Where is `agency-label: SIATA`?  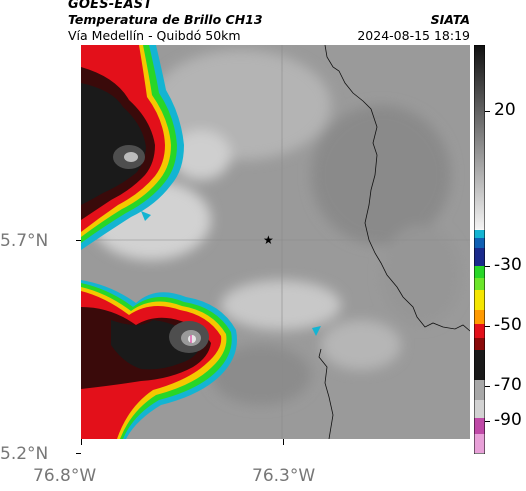
agency-label: SIATA is located at coordinates (450, 19).